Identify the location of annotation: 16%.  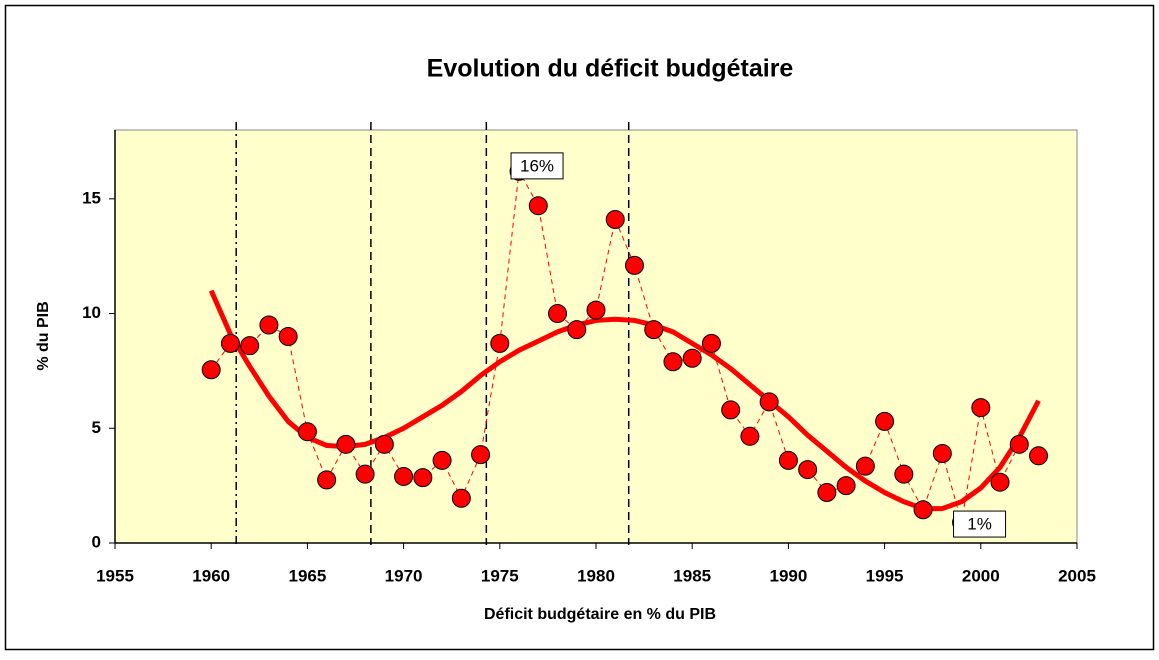
(537, 165).